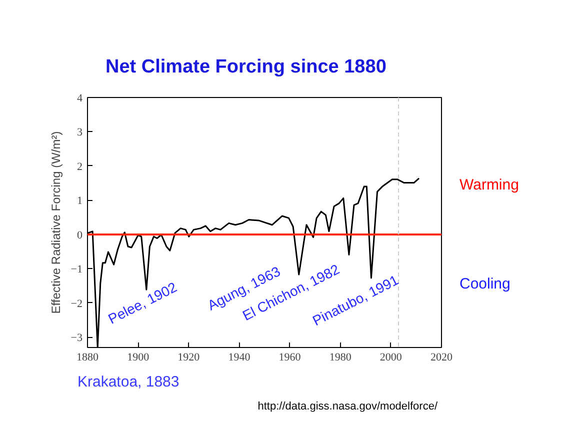 Image resolution: width=565 pixels, height=424 pixels. I want to click on x-tick-label: 1960, so click(290, 358).